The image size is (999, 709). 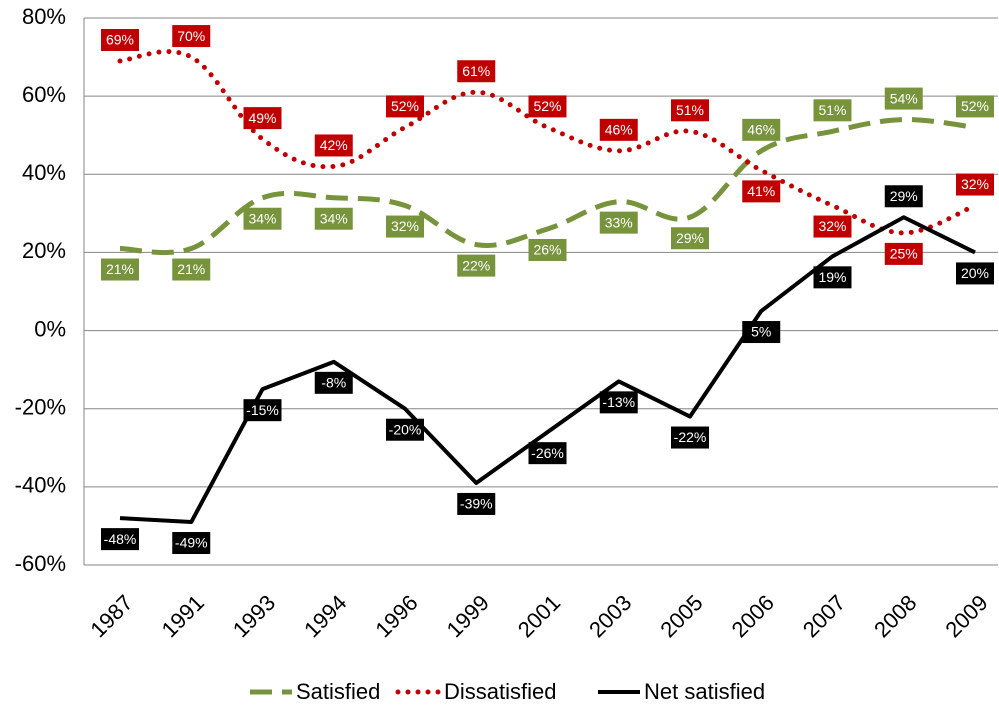 I want to click on data-label: 26%, so click(x=547, y=249).